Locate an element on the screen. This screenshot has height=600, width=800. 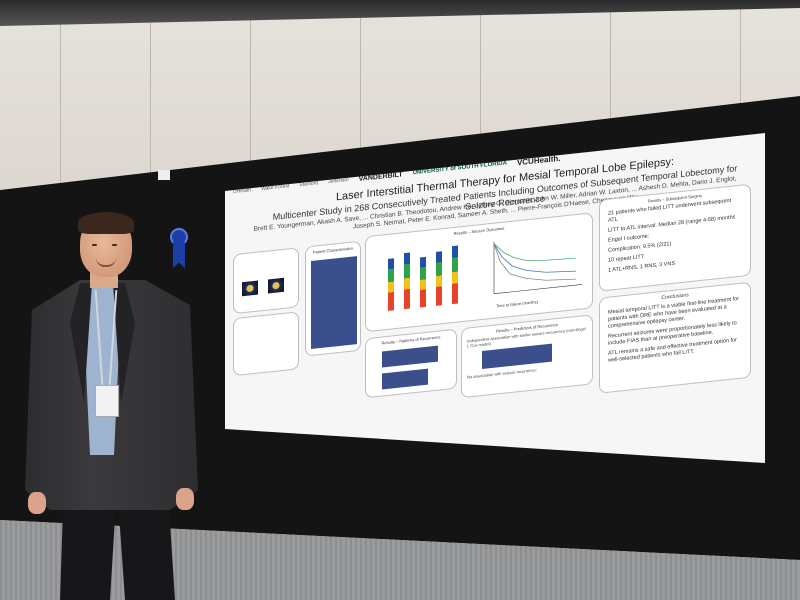
name-badge is located at coordinates (107, 401).